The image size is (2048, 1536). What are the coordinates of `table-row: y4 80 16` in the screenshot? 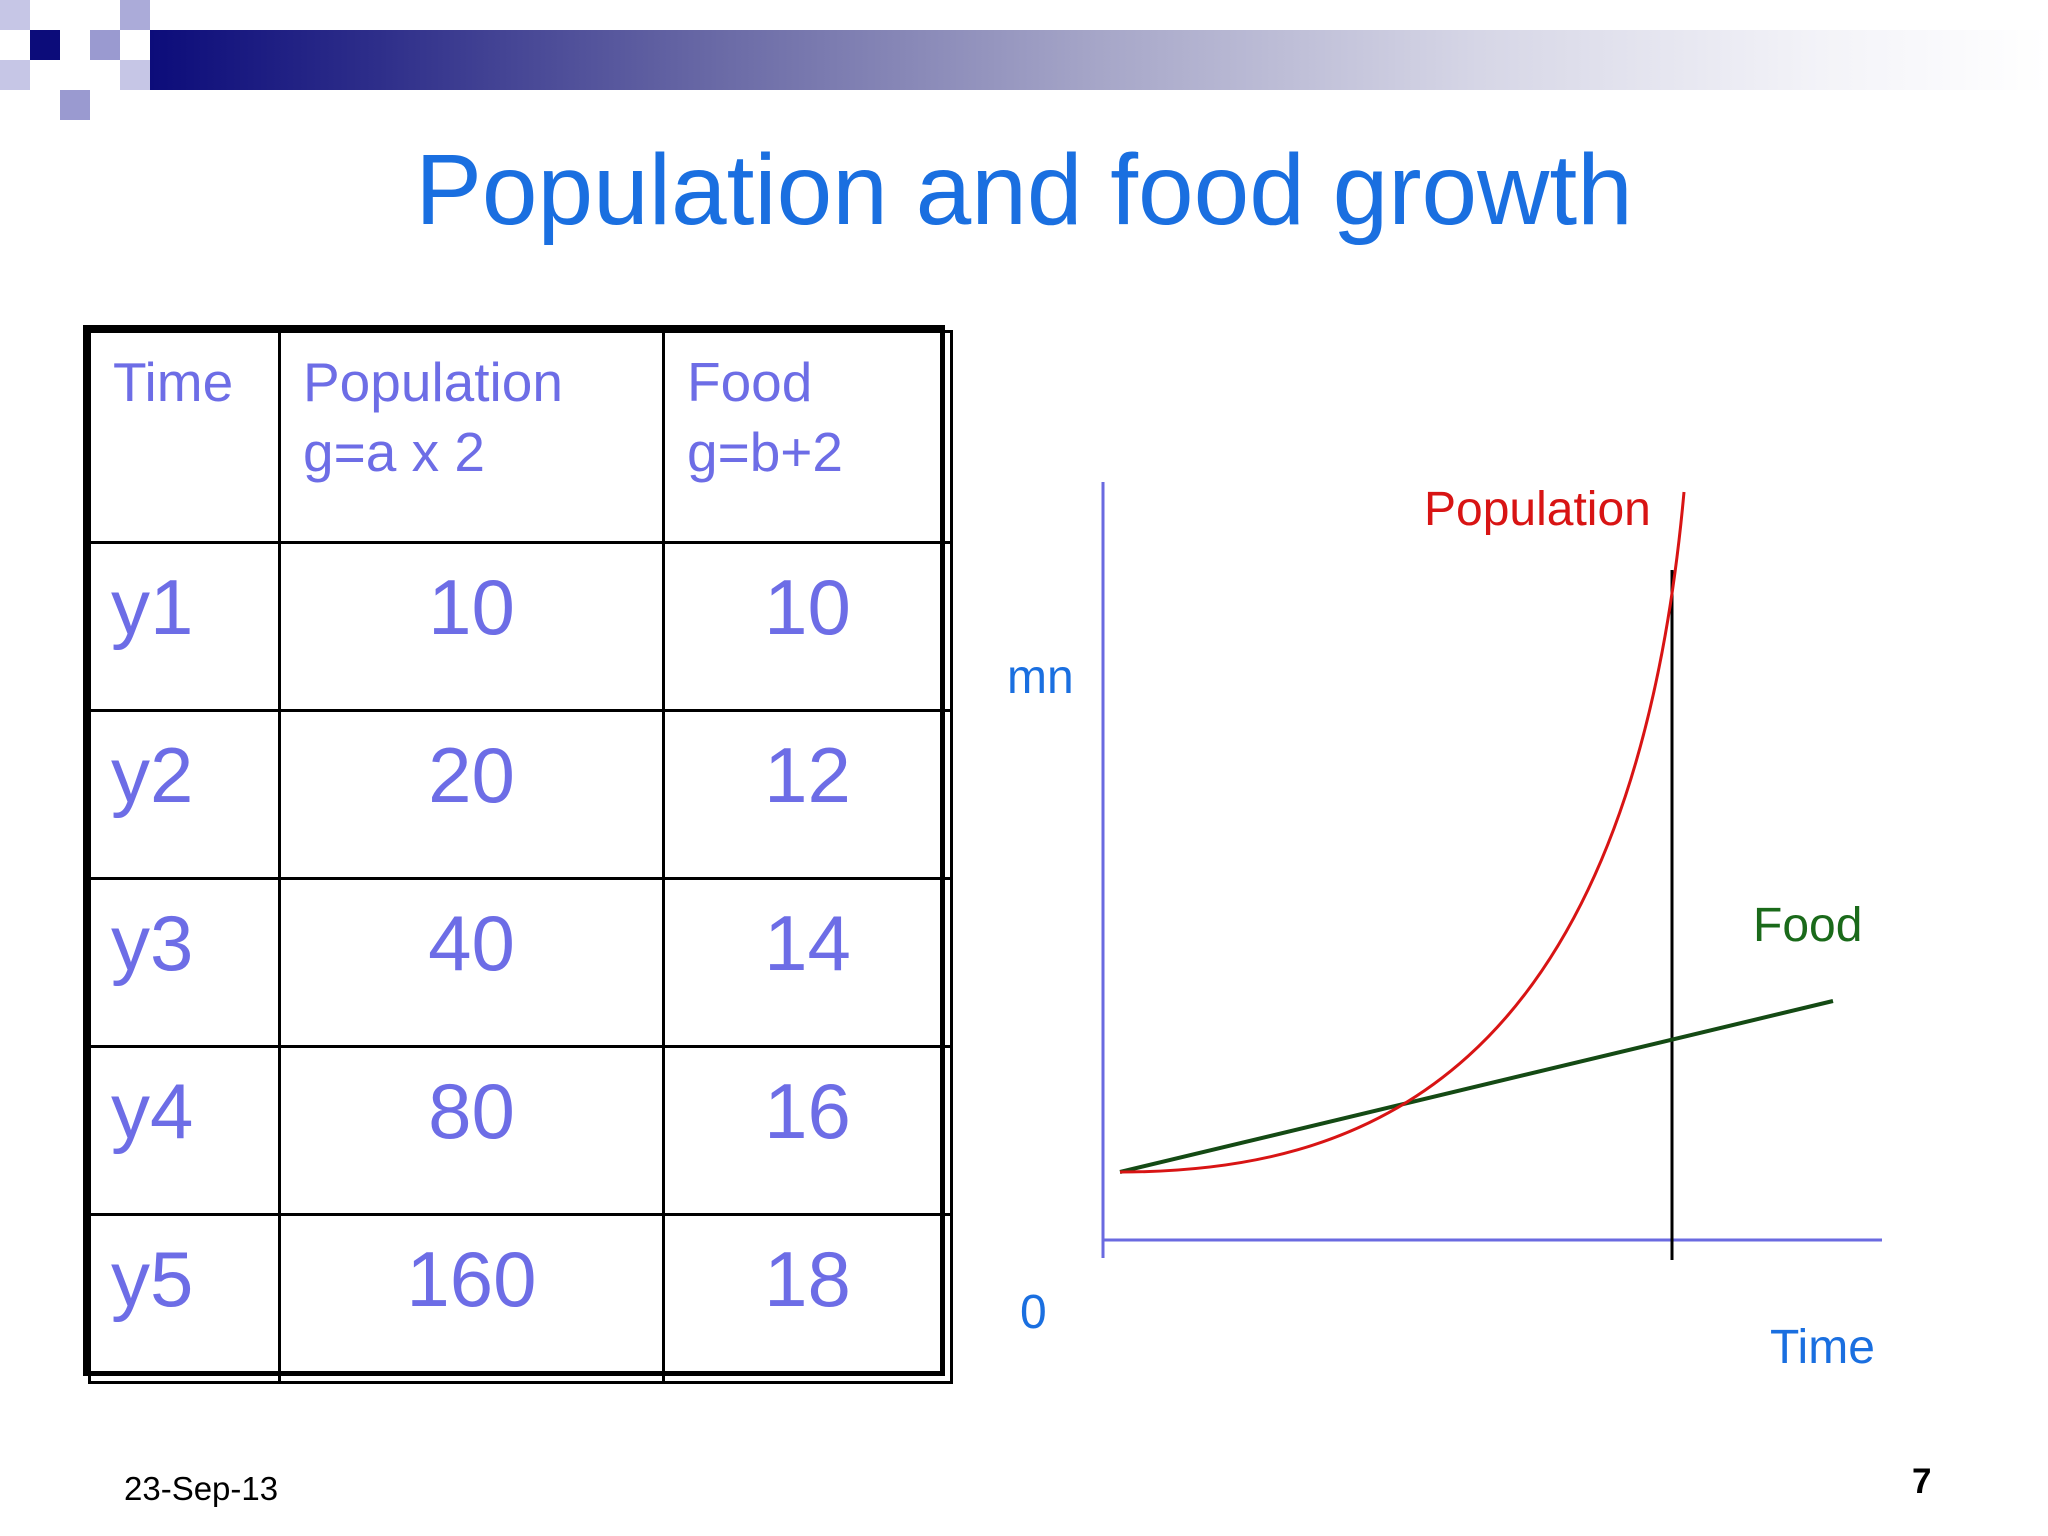 It's located at (520, 1130).